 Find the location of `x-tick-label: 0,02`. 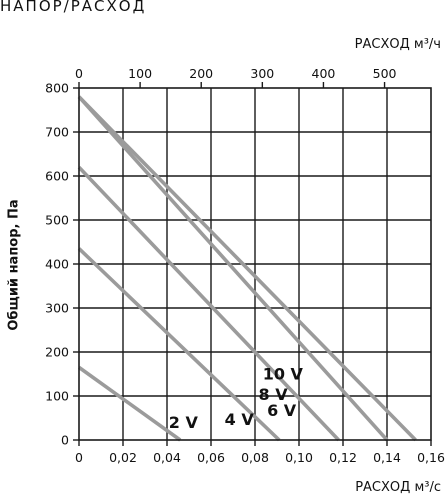

x-tick-label: 0,02 is located at coordinates (123, 457).